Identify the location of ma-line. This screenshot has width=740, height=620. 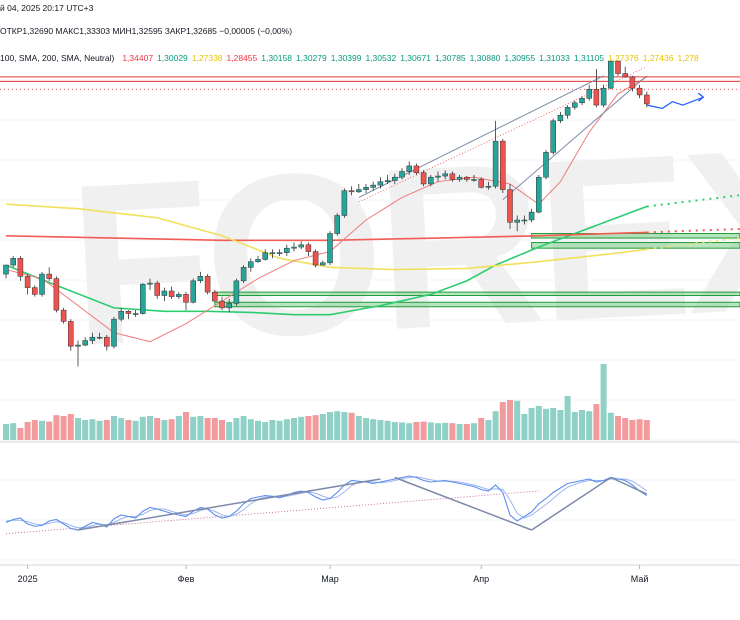
(326, 237).